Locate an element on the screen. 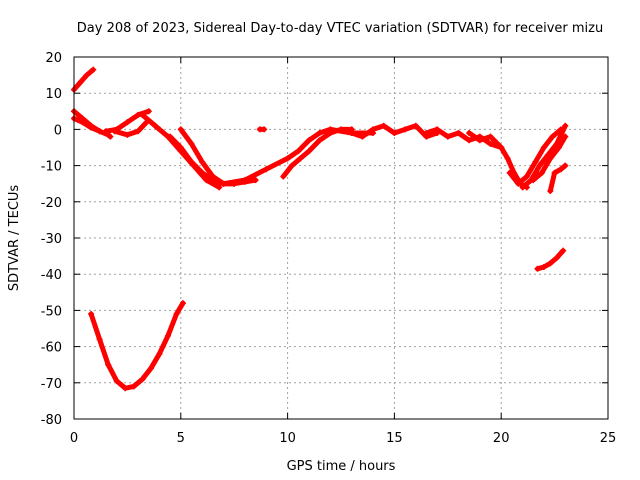 This screenshot has height=480, width=640. series-arc-21-23b is located at coordinates (549, 158).